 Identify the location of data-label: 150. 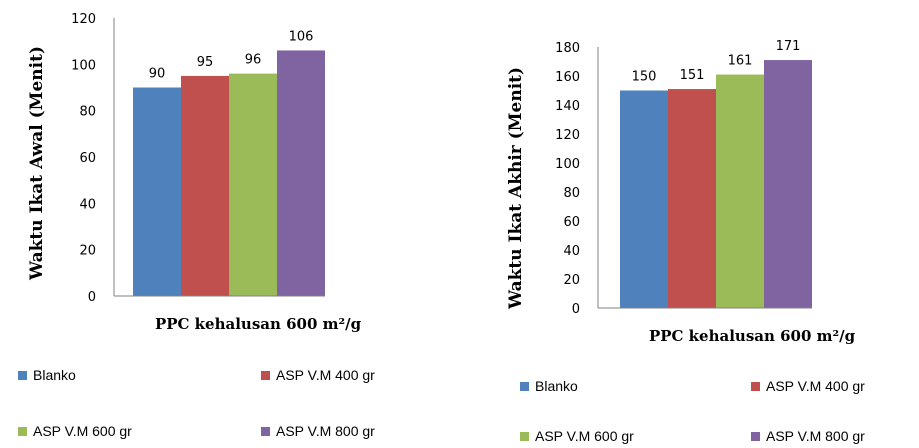
(644, 77).